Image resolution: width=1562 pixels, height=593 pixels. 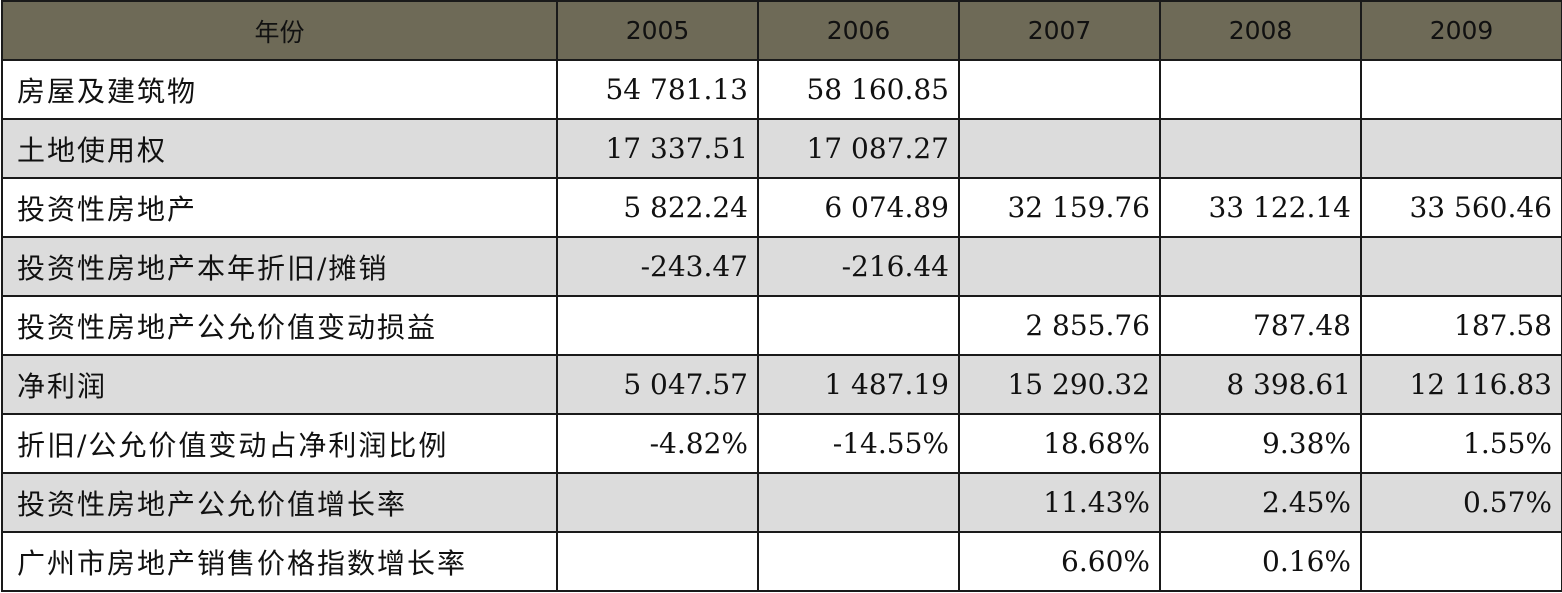 What do you see at coordinates (657, 443) in the screenshot?
I see `value-cell: -4.82%` at bounding box center [657, 443].